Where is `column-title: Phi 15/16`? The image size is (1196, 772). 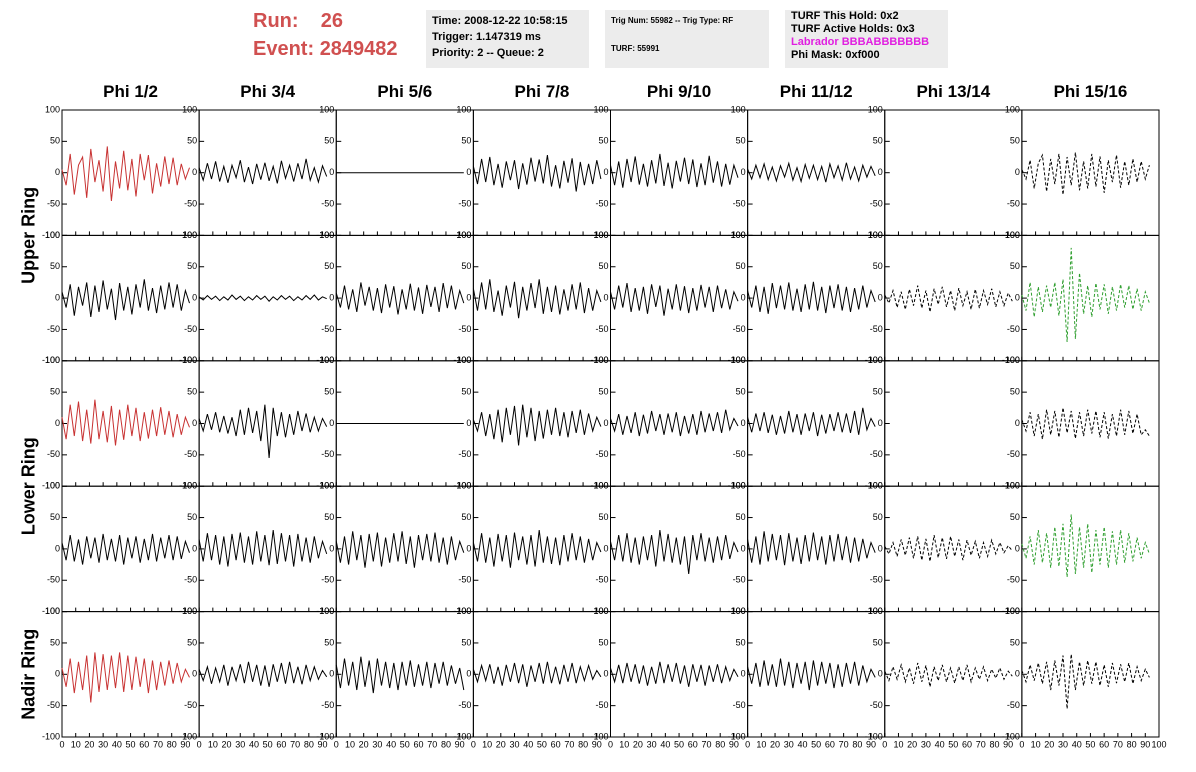
column-title: Phi 15/16 is located at coordinates (1091, 91).